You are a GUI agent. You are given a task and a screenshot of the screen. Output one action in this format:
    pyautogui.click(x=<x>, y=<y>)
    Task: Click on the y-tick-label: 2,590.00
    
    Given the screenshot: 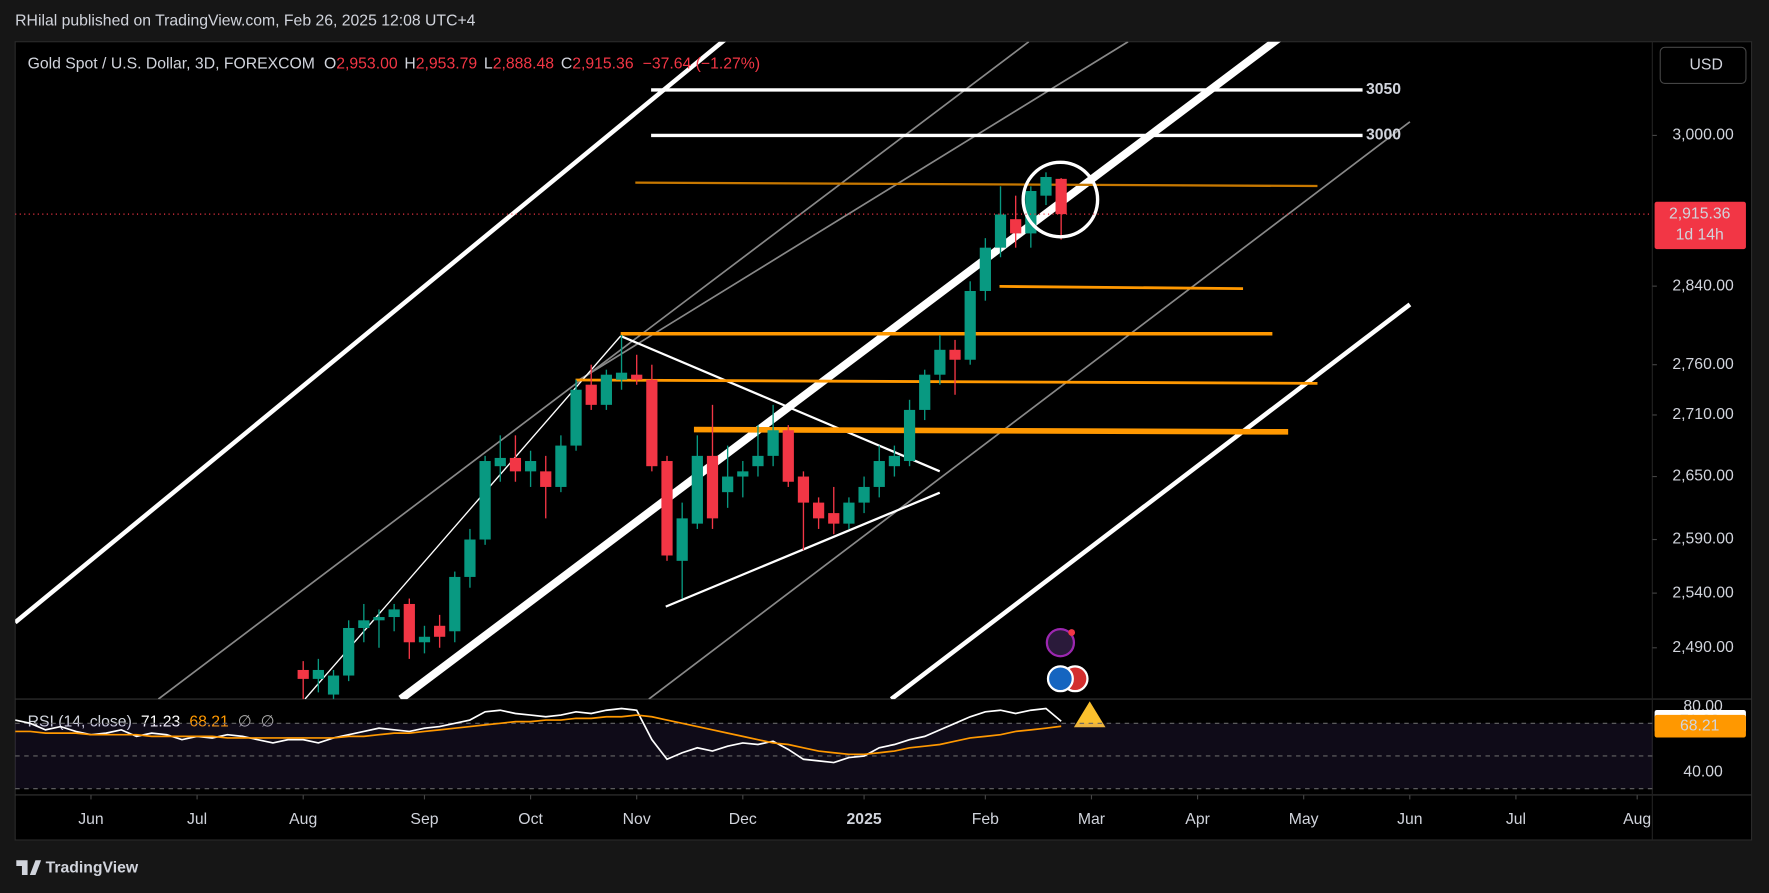 What is the action you would take?
    pyautogui.click(x=1703, y=539)
    